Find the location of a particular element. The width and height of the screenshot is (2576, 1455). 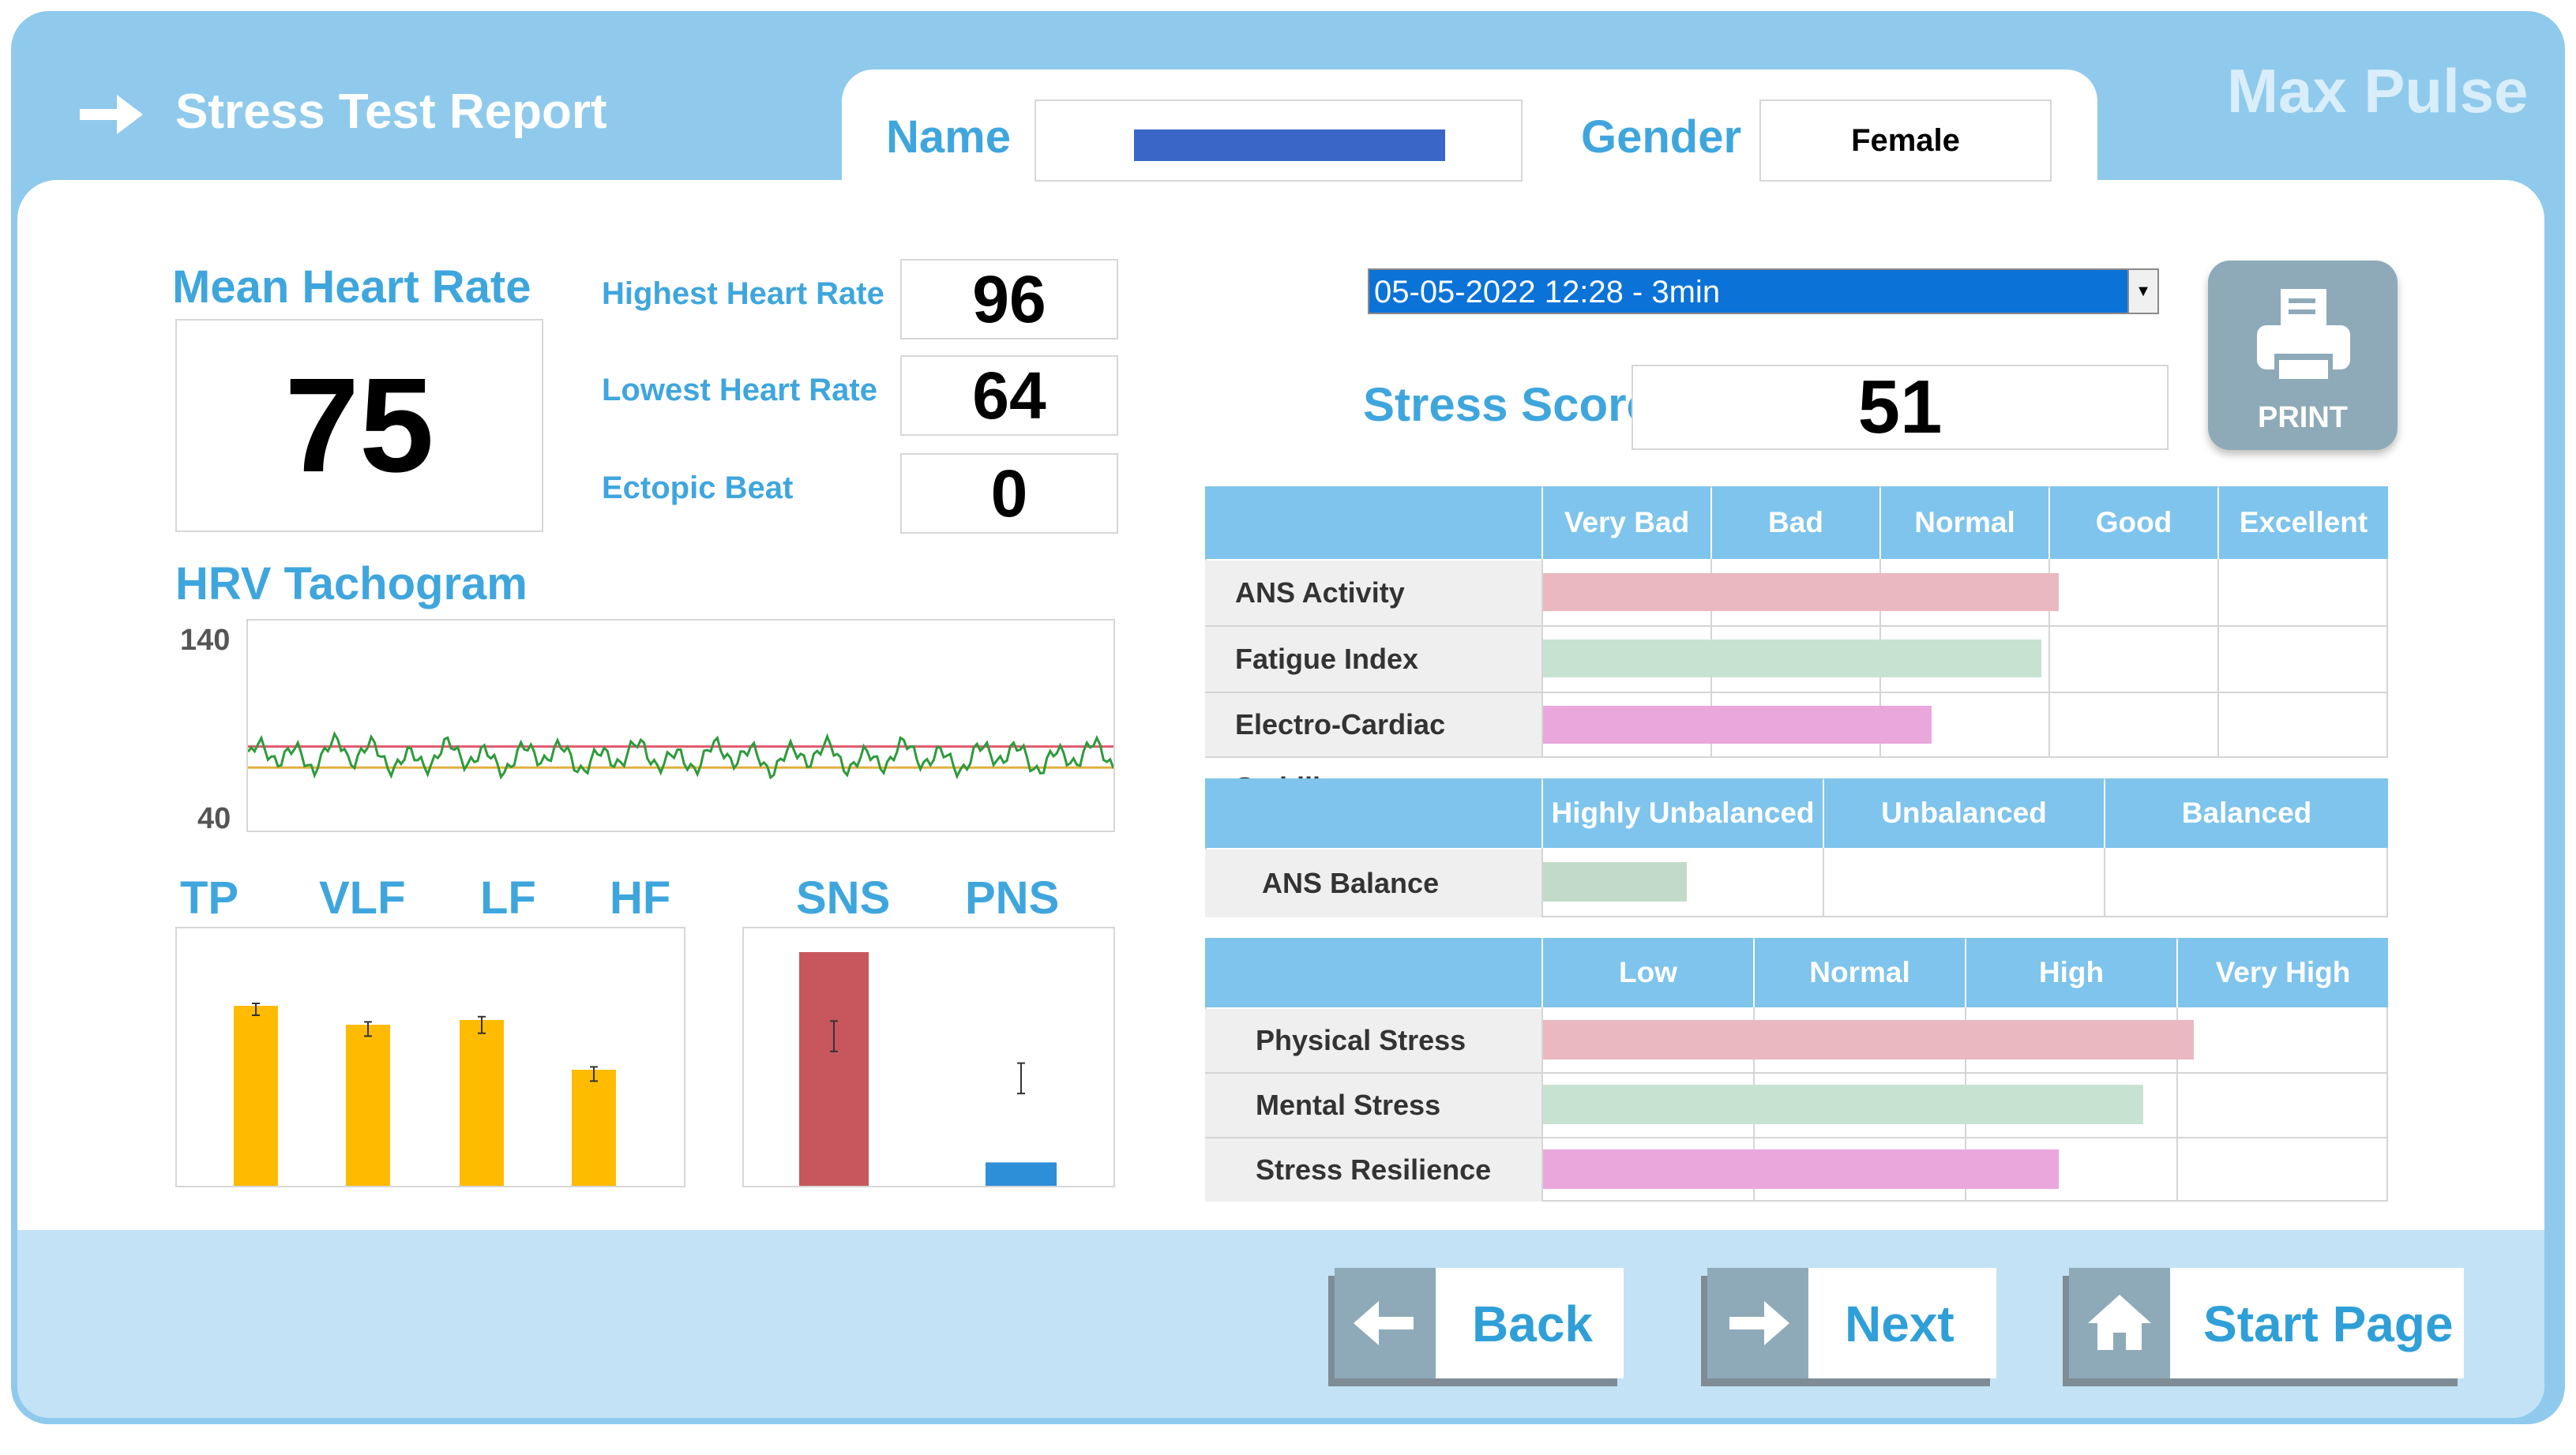

spectrum-svg is located at coordinates (425, 1094).